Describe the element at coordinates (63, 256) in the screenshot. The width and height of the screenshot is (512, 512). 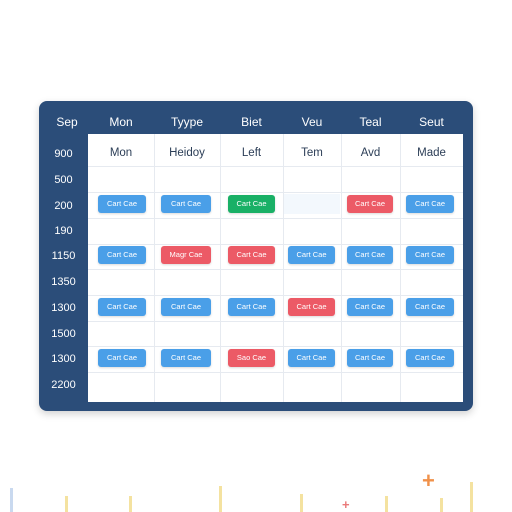
I see `time-label: 1150` at that location.